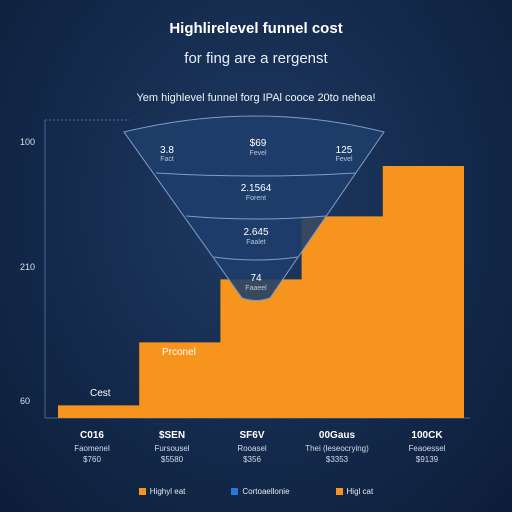  I want to click on x-category: 100CK Feaoessel $9139, so click(427, 447).